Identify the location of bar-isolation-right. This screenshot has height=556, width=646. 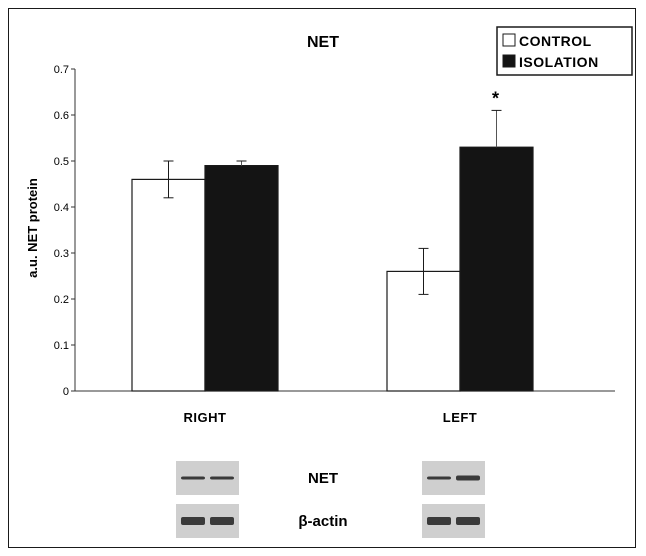
(241, 278).